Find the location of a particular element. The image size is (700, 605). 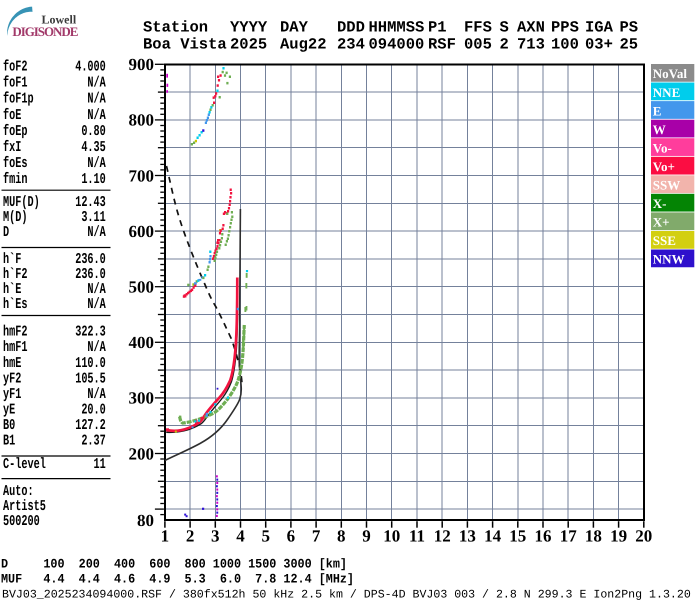

svg-text: SSW is located at coordinates (666, 185).